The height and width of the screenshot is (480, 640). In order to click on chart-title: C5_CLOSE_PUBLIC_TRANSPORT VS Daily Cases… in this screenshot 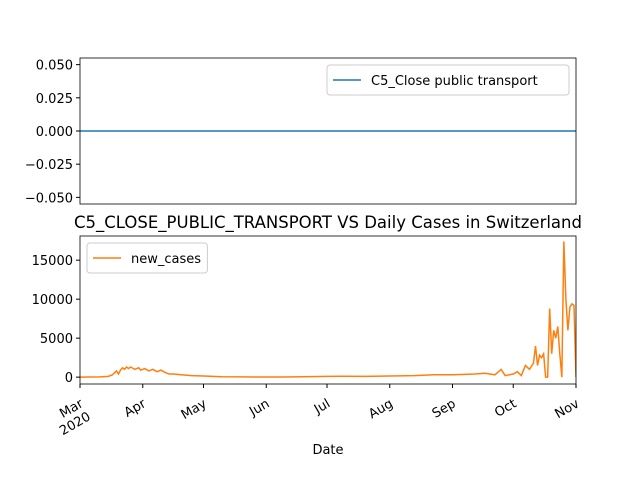, I will do `click(328, 223)`.